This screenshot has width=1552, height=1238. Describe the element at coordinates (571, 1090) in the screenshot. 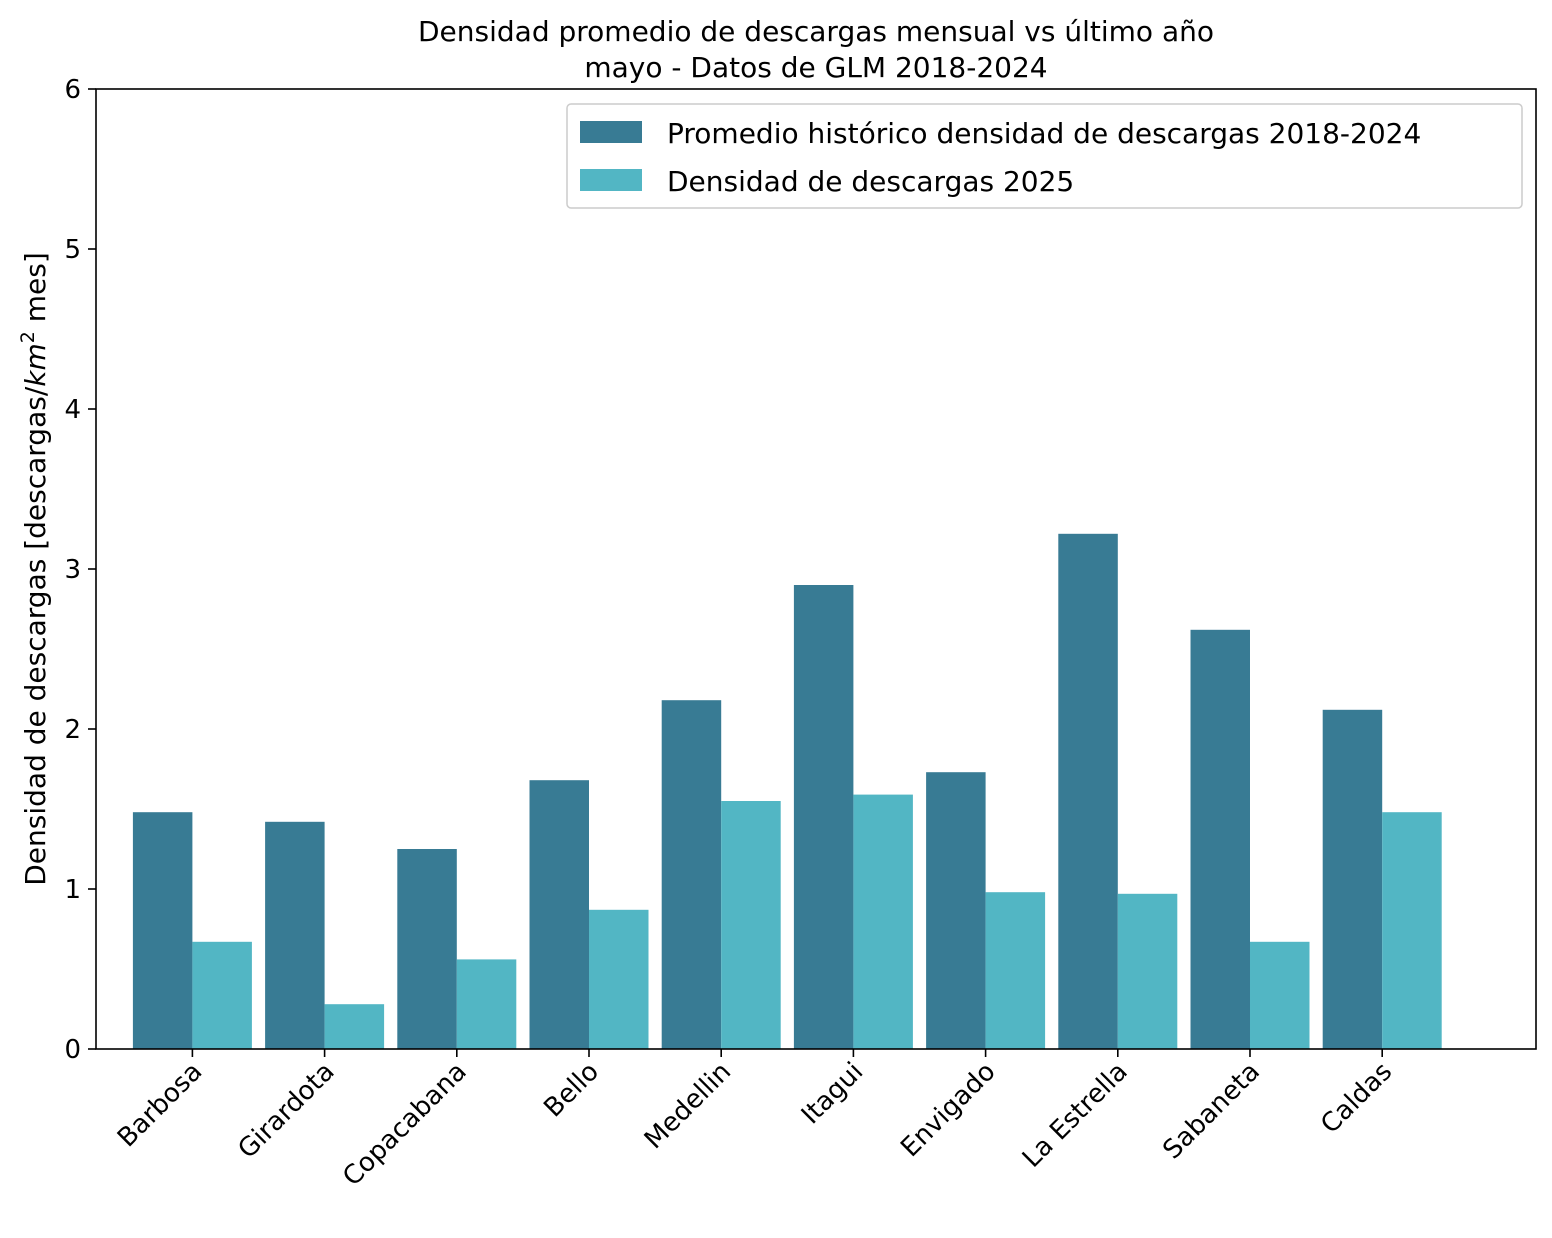

I see `x-tick-label: Bello` at that location.